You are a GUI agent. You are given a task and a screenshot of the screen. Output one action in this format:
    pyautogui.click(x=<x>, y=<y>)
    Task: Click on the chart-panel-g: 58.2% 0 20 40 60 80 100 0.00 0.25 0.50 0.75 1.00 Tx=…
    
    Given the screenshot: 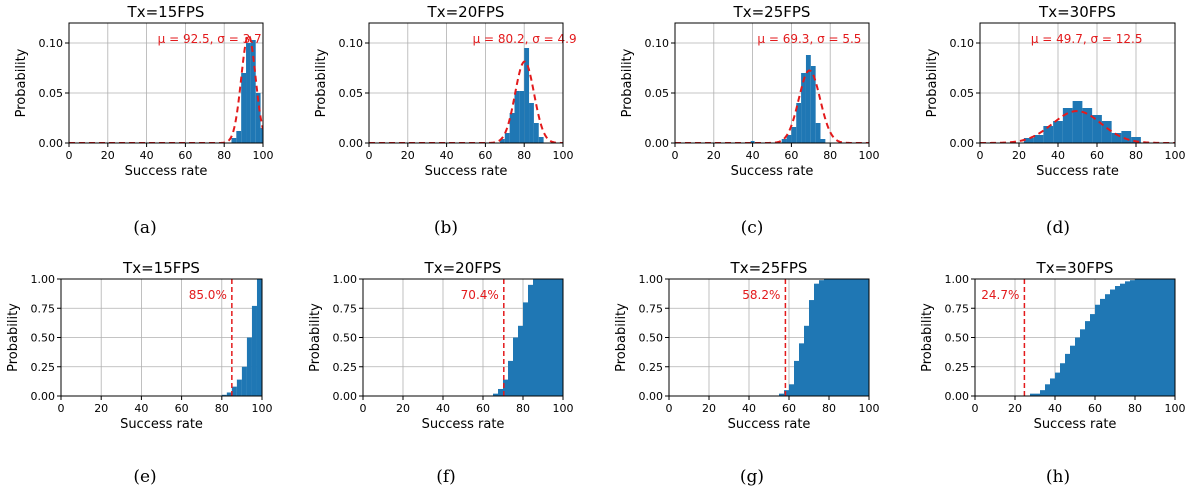 What is the action you would take?
    pyautogui.click(x=747, y=373)
    